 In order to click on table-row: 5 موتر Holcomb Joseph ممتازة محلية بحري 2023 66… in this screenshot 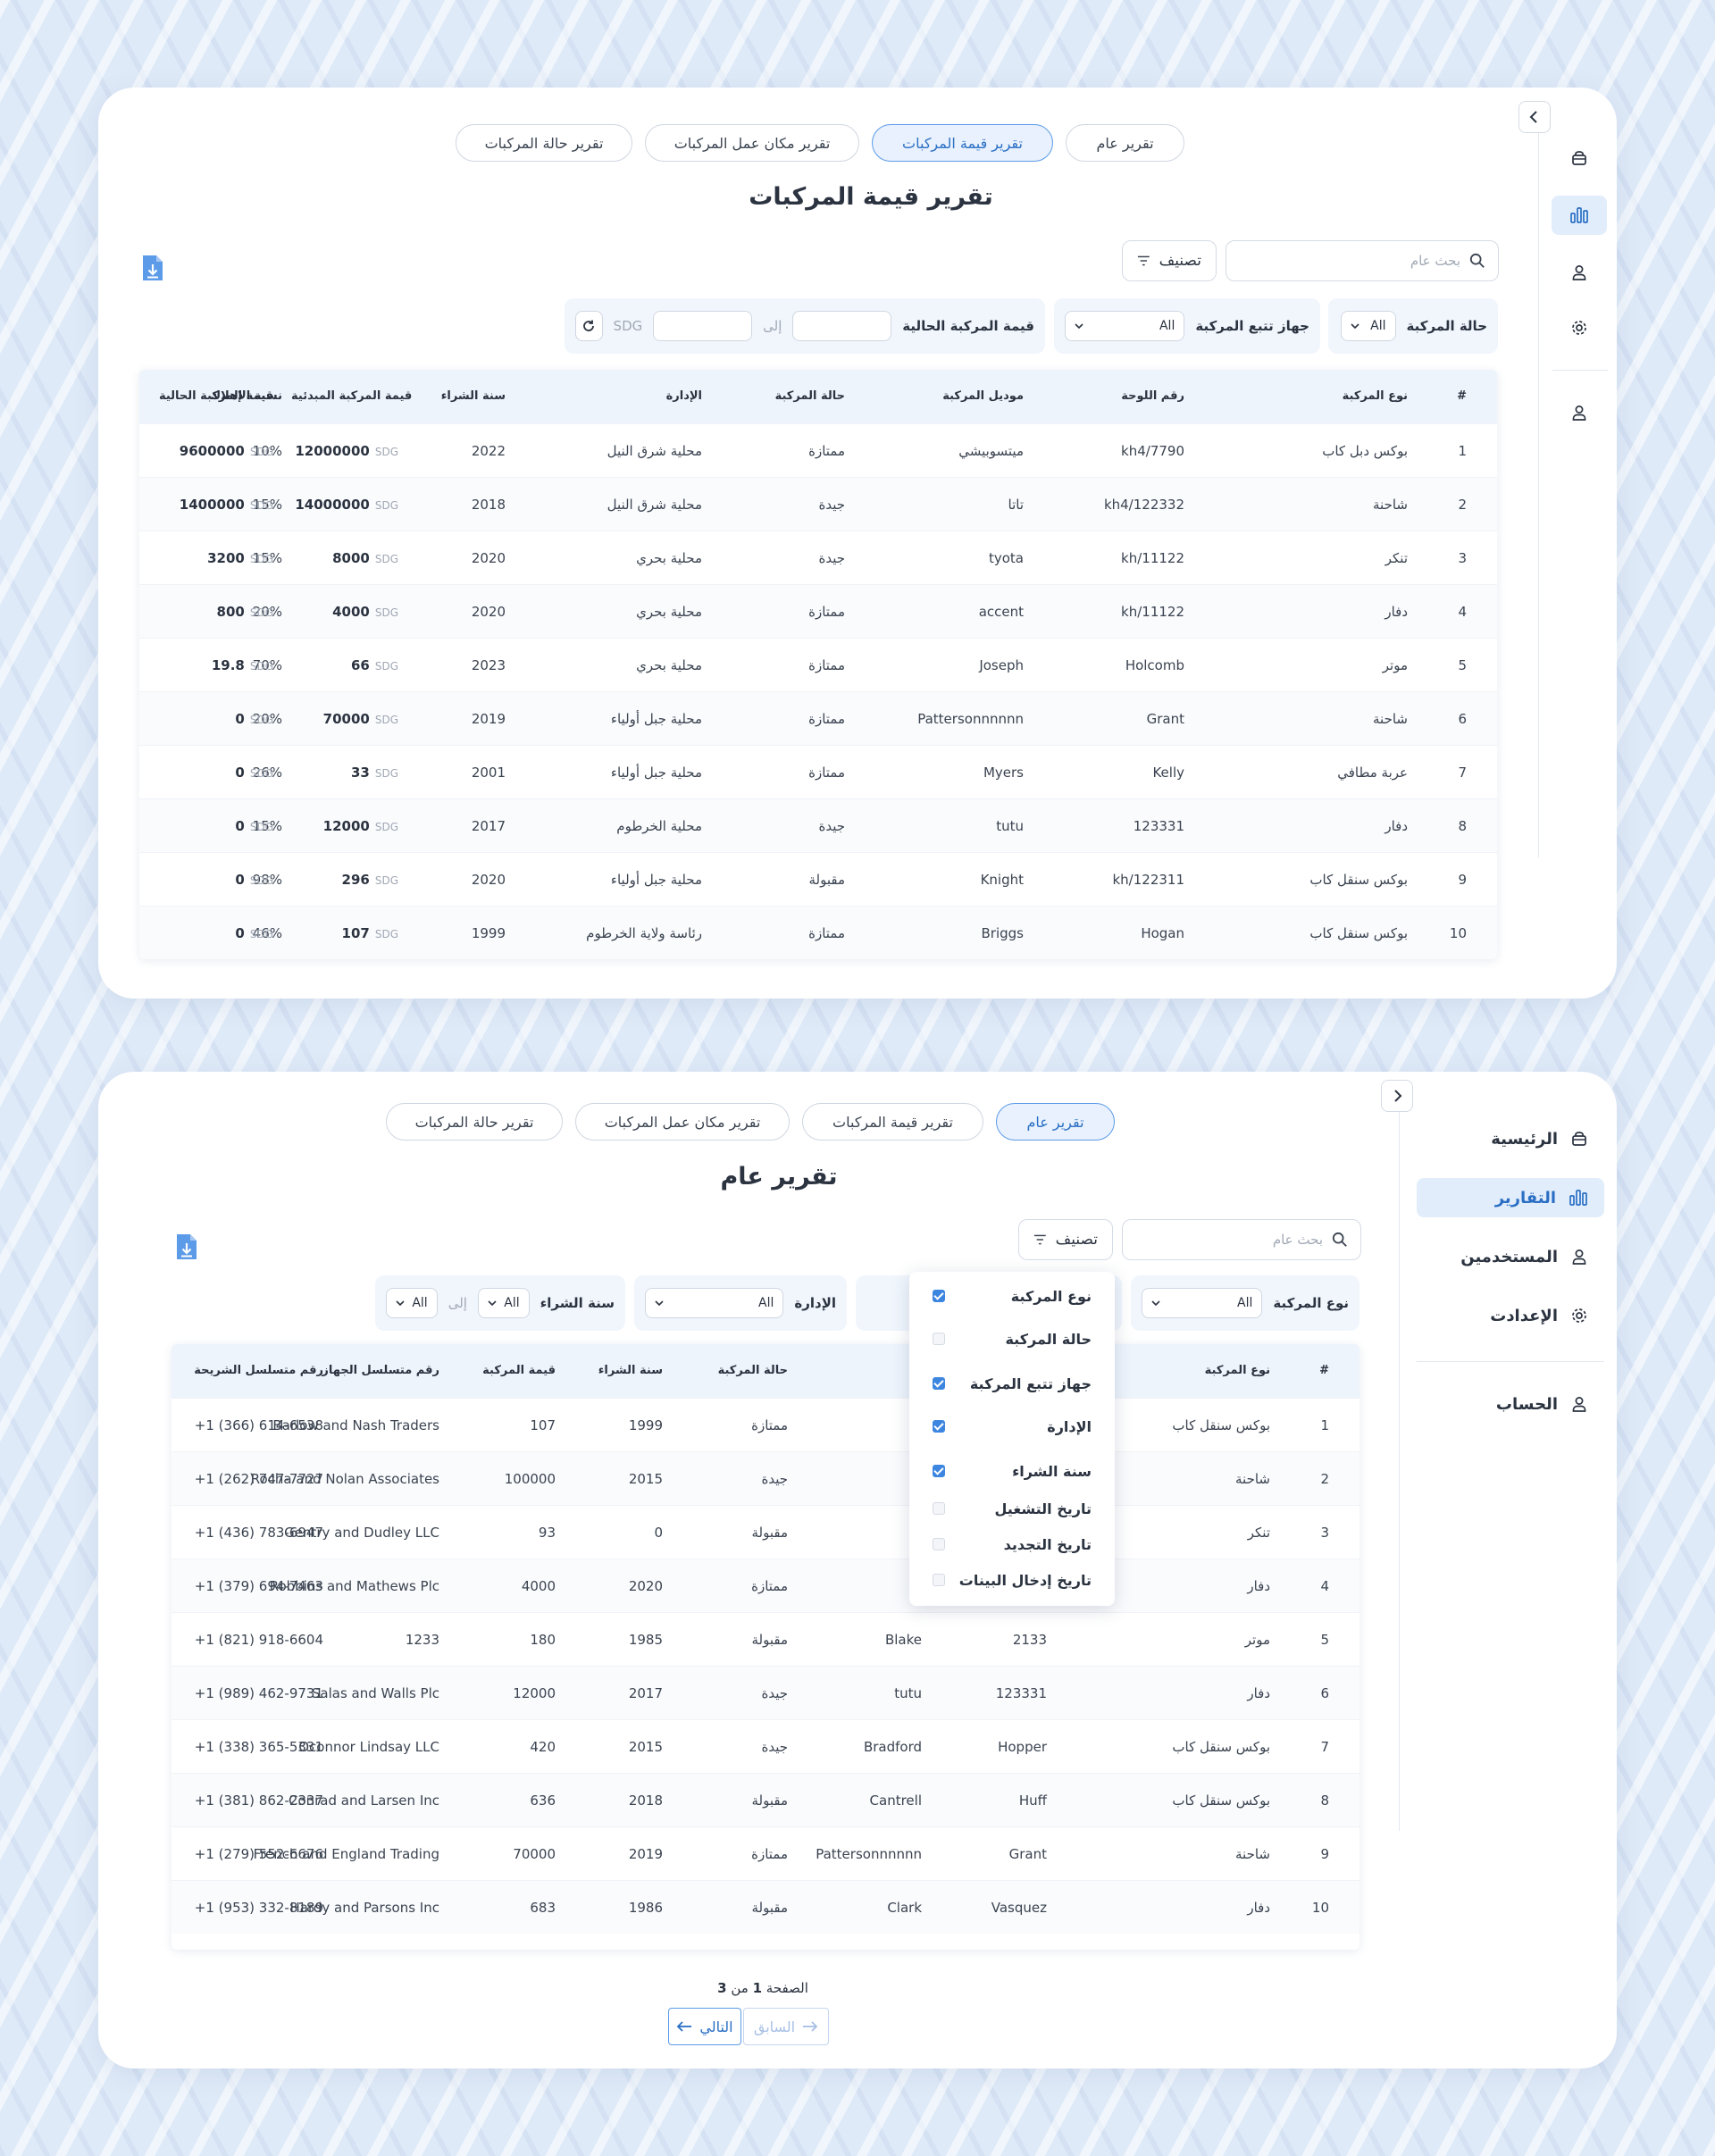, I will do `click(818, 664)`.